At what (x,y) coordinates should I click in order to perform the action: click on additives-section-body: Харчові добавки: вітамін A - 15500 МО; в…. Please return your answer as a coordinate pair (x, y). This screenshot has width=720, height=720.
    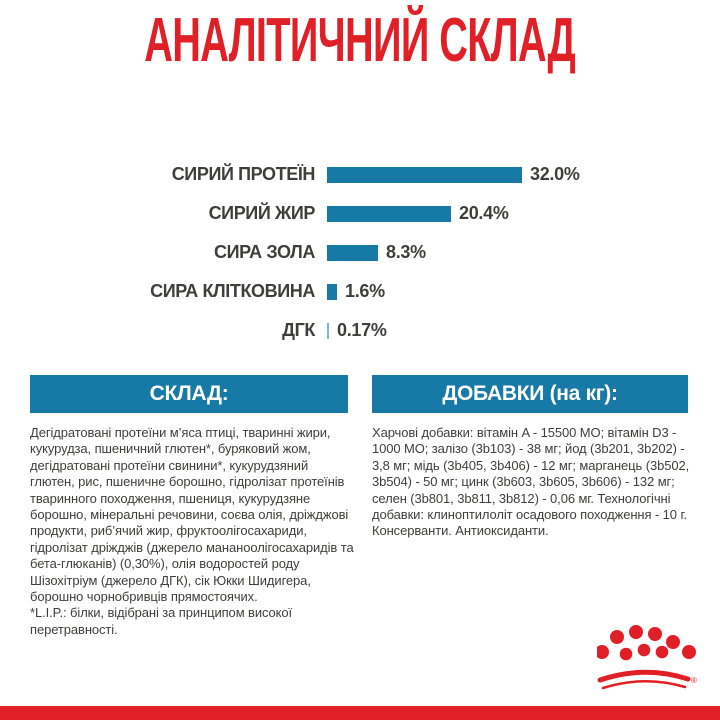
    Looking at the image, I should click on (532, 482).